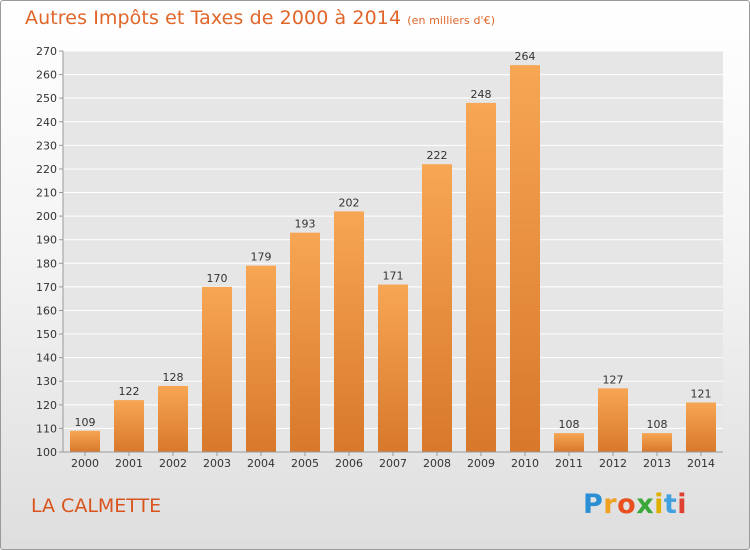 The height and width of the screenshot is (550, 750). I want to click on bar-2008, so click(437, 308).